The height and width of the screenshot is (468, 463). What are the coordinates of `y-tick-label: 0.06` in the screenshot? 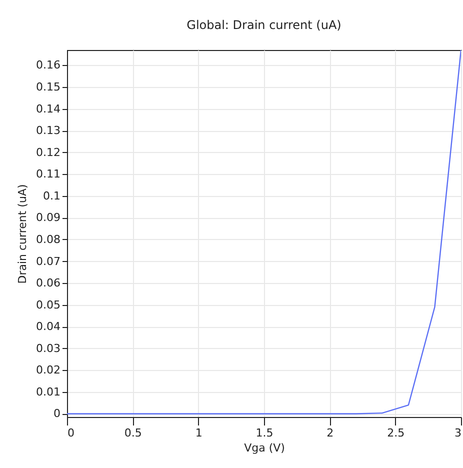 It's located at (48, 283).